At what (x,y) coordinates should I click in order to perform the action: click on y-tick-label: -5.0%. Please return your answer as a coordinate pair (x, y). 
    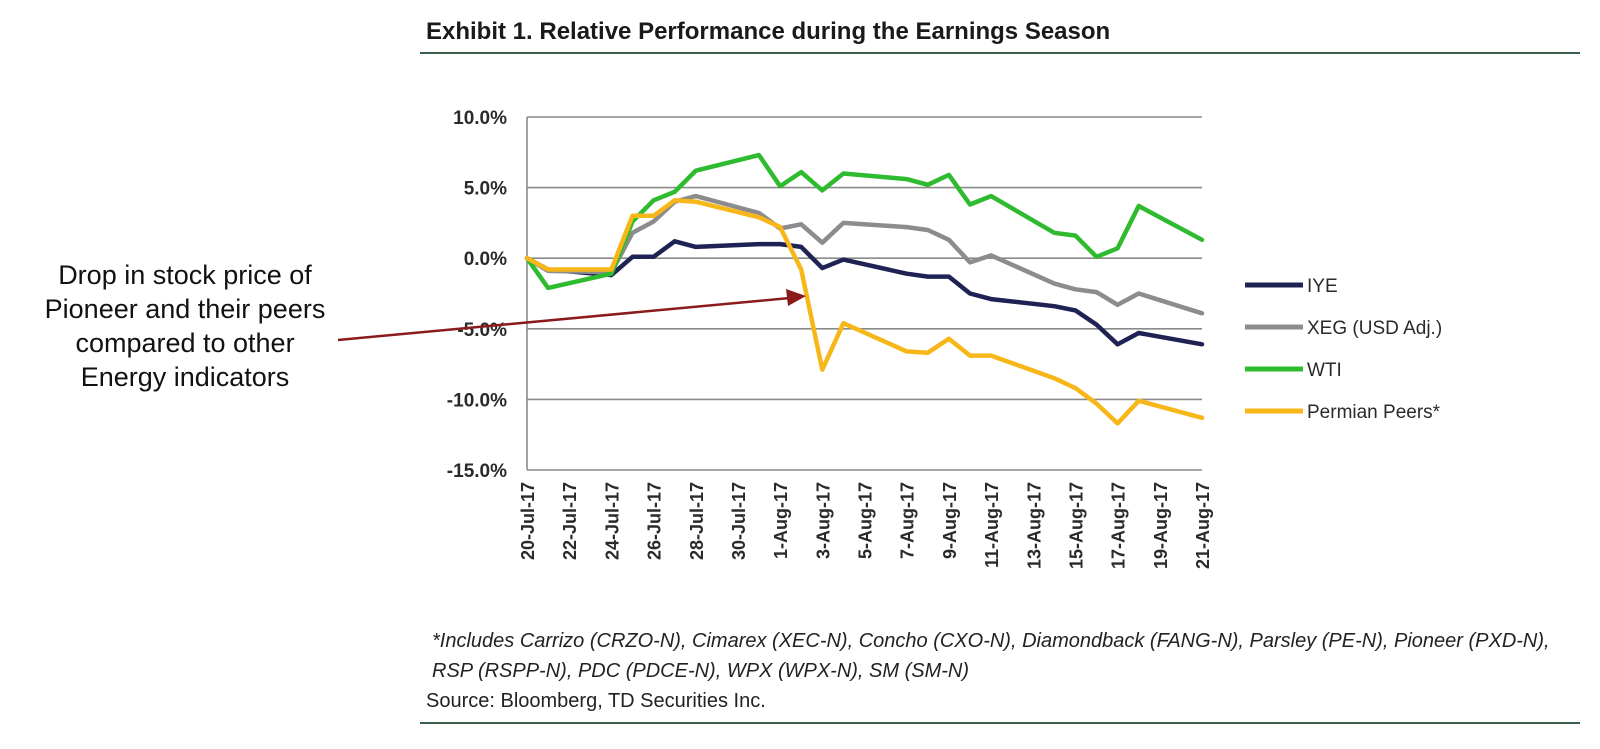
    Looking at the image, I should click on (482, 330).